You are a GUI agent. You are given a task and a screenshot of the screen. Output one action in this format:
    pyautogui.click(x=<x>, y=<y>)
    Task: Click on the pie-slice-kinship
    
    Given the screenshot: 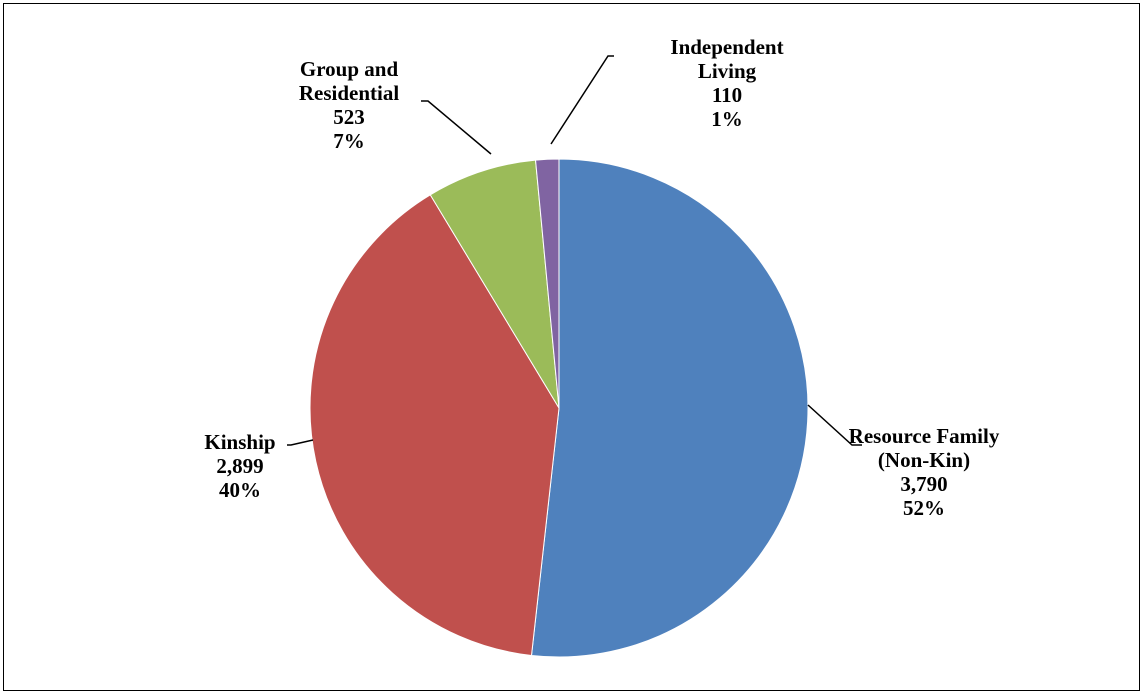 What is the action you would take?
    pyautogui.click(x=434, y=425)
    